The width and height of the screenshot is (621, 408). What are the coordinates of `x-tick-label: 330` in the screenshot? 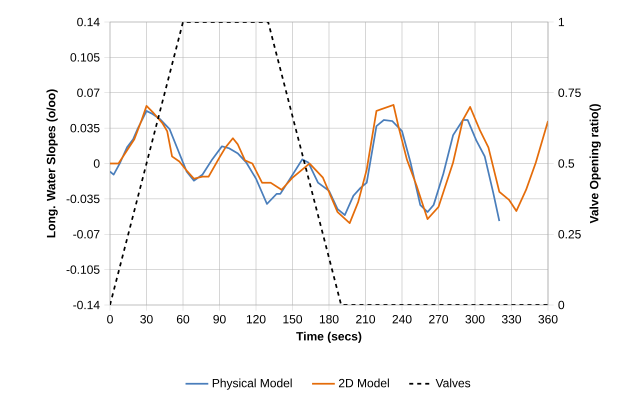 It's located at (512, 319).